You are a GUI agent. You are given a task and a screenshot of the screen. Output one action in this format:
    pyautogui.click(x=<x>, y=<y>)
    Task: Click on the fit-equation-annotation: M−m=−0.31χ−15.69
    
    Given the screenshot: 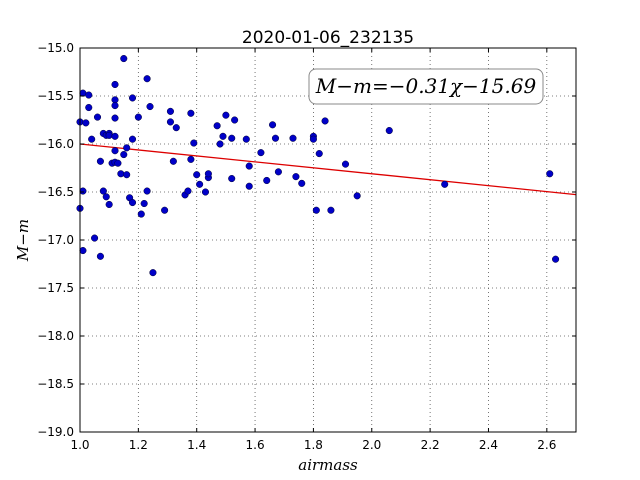 What is the action you would take?
    pyautogui.click(x=426, y=86)
    